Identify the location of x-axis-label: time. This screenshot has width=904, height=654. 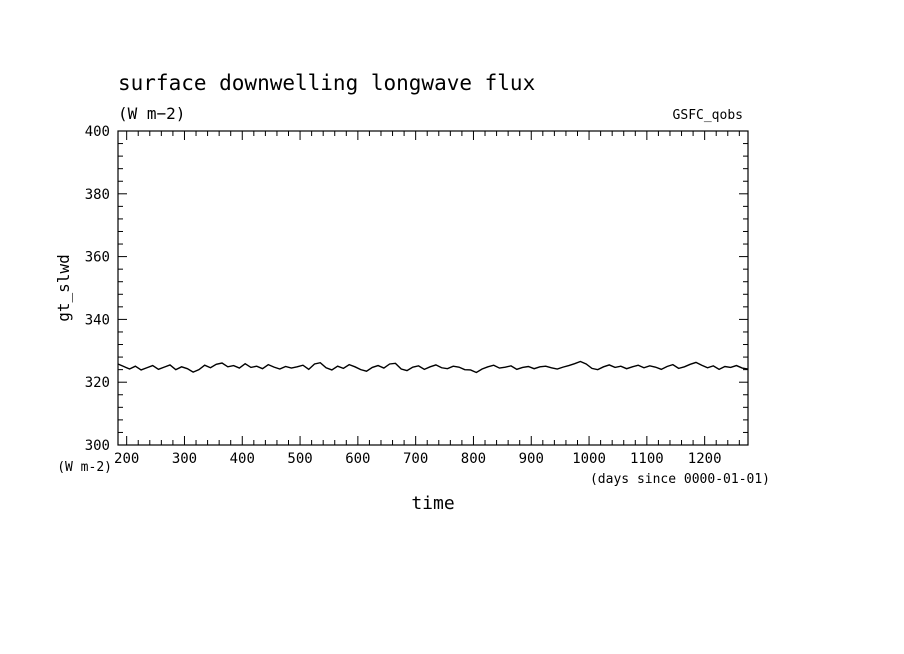
(432, 503).